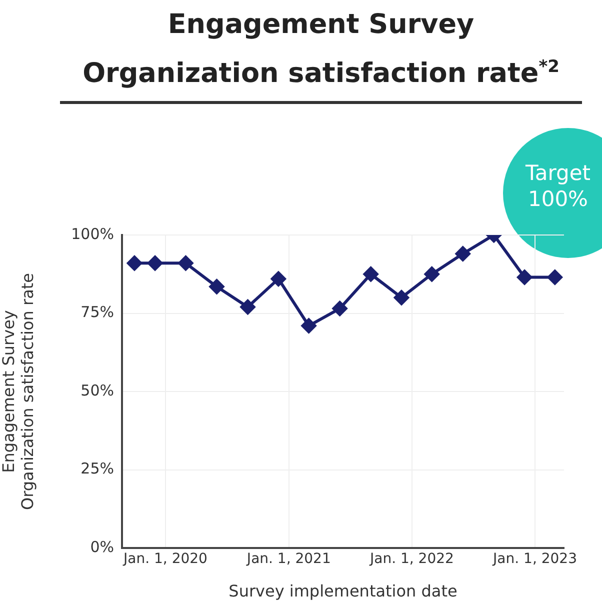 The width and height of the screenshot is (602, 606). Describe the element at coordinates (97, 469) in the screenshot. I see `y-tick-label: 25%` at that location.